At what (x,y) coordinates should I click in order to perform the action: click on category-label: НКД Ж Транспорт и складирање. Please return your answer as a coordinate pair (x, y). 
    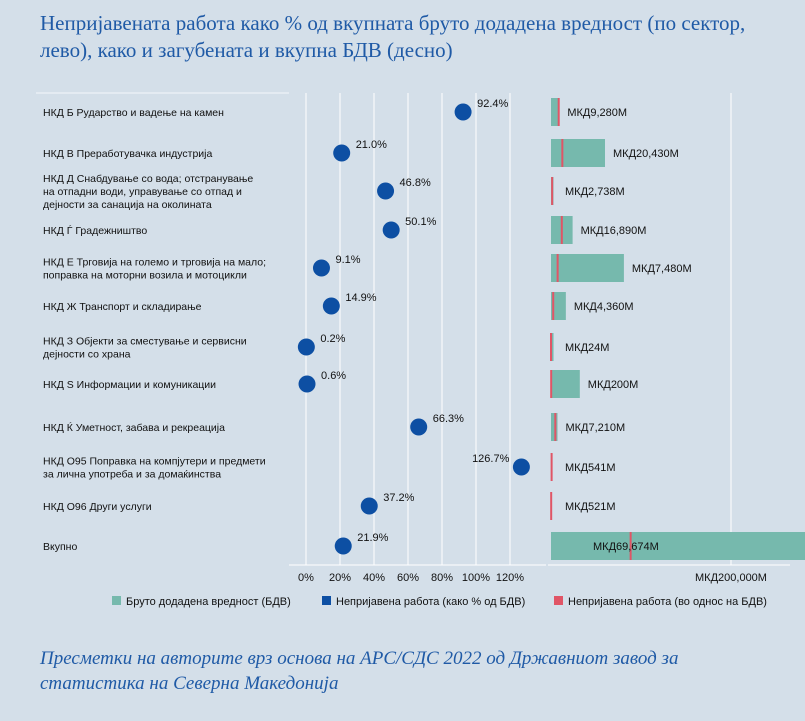
    Looking at the image, I should click on (122, 307).